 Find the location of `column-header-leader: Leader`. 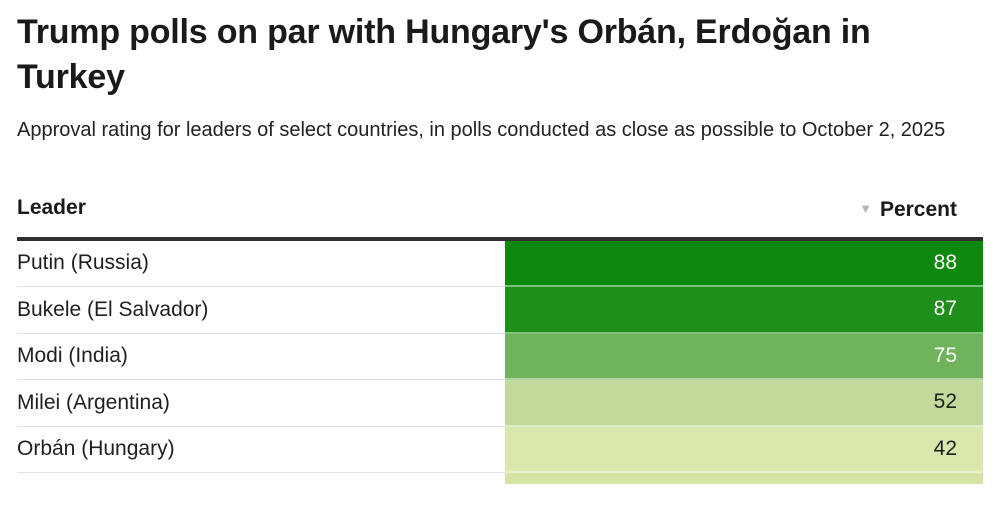

column-header-leader: Leader is located at coordinates (51, 207).